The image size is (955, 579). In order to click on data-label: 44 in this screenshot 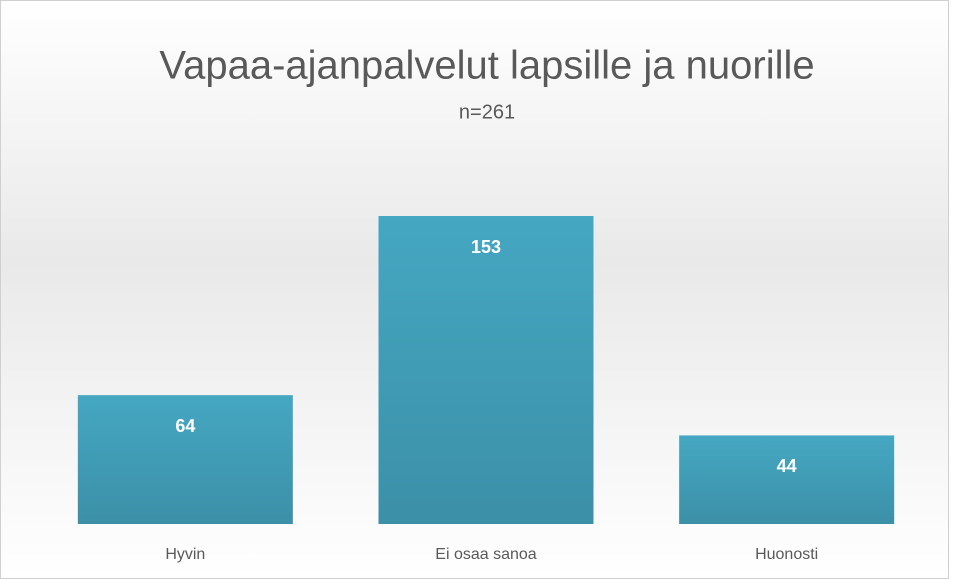, I will do `click(787, 466)`.